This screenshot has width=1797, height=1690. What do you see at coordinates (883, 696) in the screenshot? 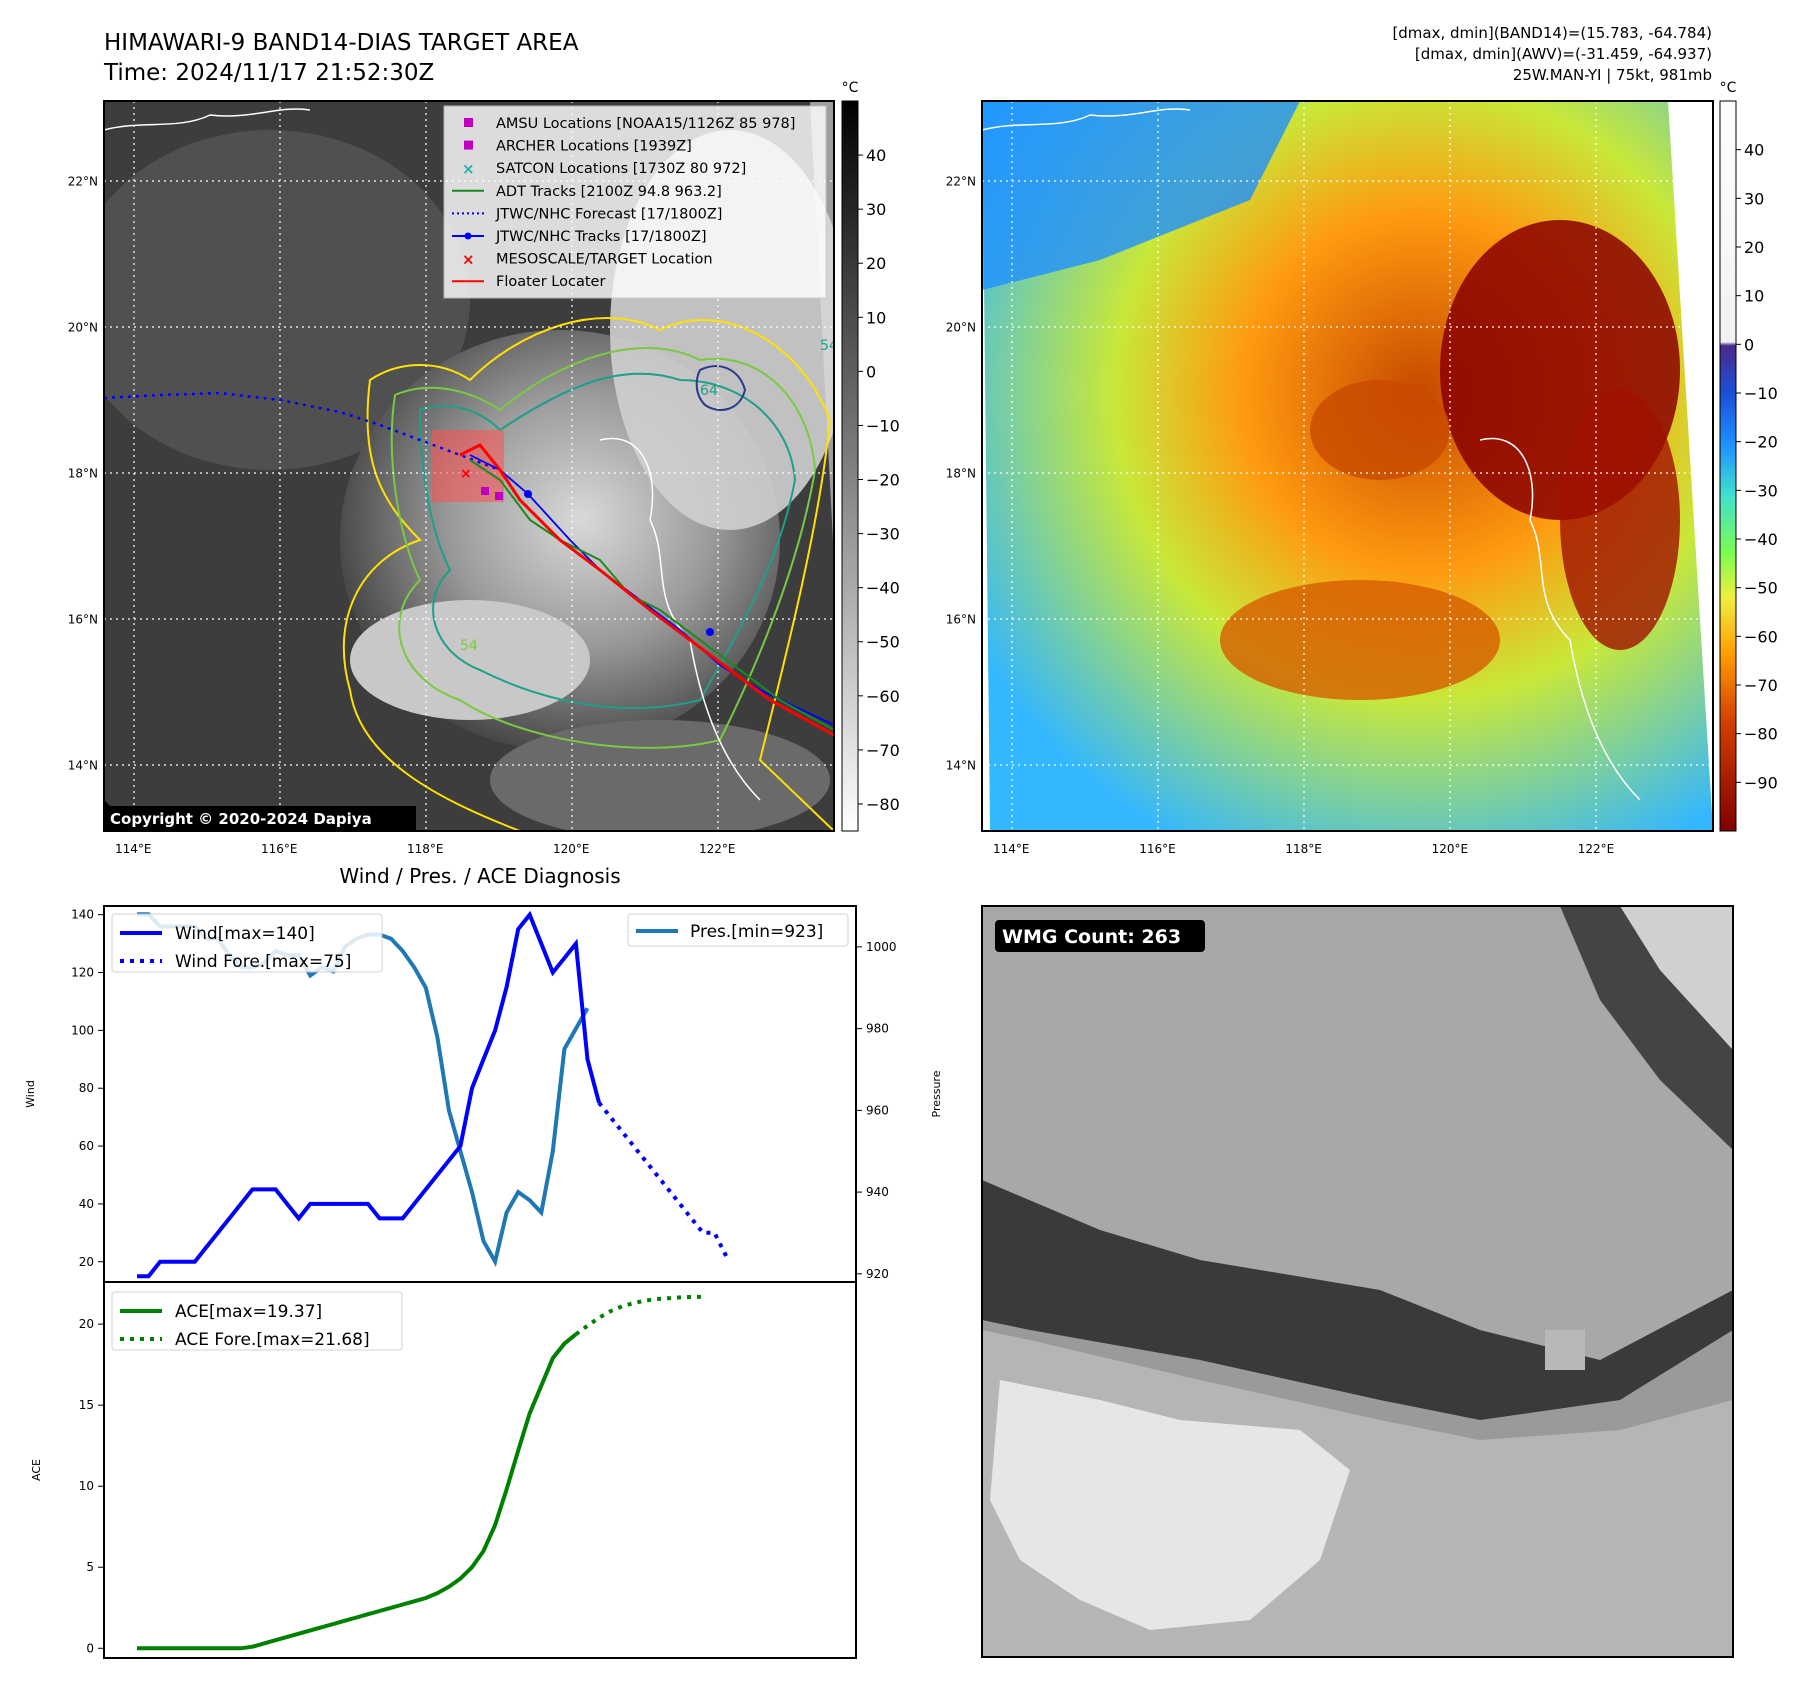
I see `colorbar-tick-label: −60` at bounding box center [883, 696].